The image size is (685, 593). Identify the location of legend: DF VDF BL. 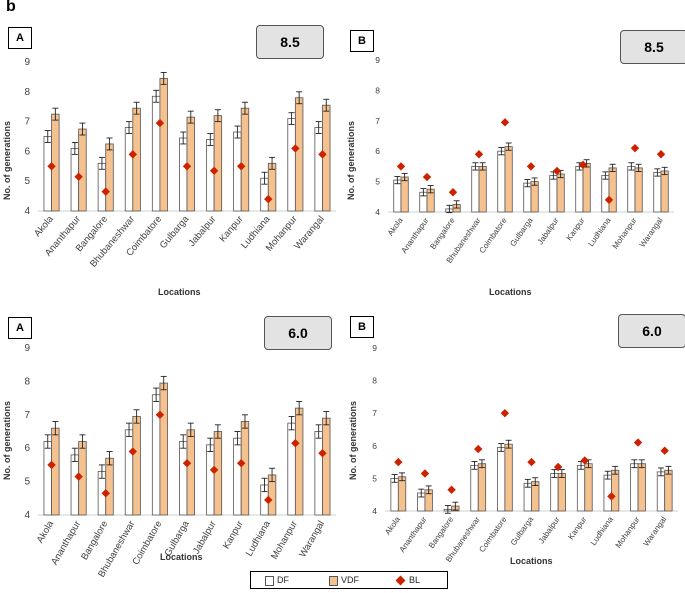
(349, 580).